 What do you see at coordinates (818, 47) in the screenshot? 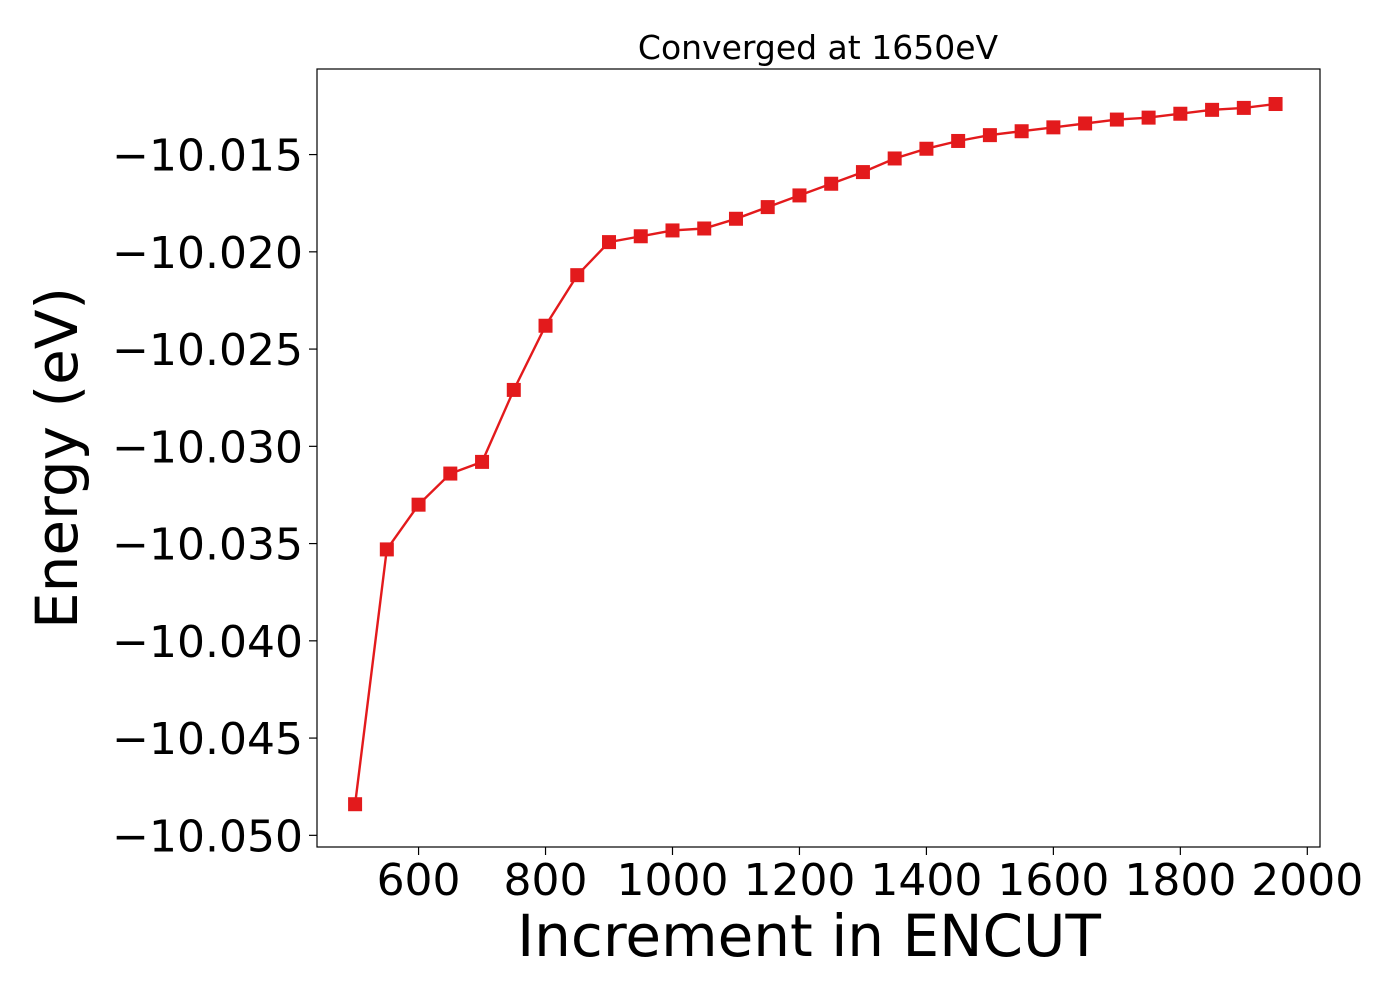
I see `chart-title: Converged at 1650eV` at bounding box center [818, 47].